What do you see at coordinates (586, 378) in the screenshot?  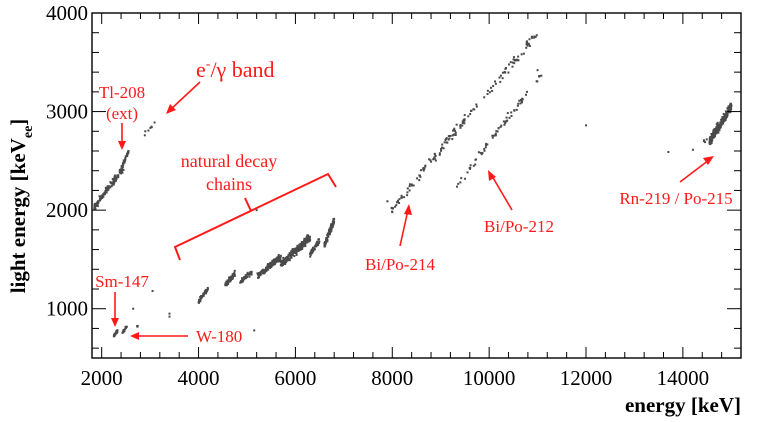 I see `x-tick-label: 12000` at bounding box center [586, 378].